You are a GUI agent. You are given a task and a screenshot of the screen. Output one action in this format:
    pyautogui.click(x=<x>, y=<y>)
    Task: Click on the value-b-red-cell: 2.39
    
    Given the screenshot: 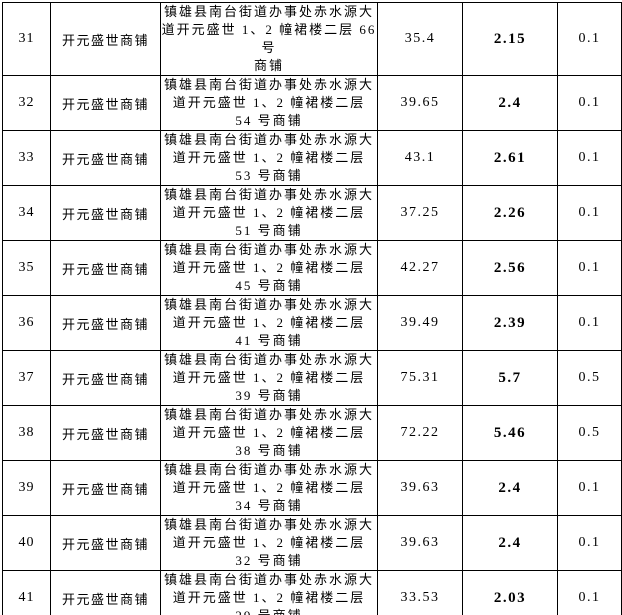 What is the action you would take?
    pyautogui.click(x=510, y=323)
    